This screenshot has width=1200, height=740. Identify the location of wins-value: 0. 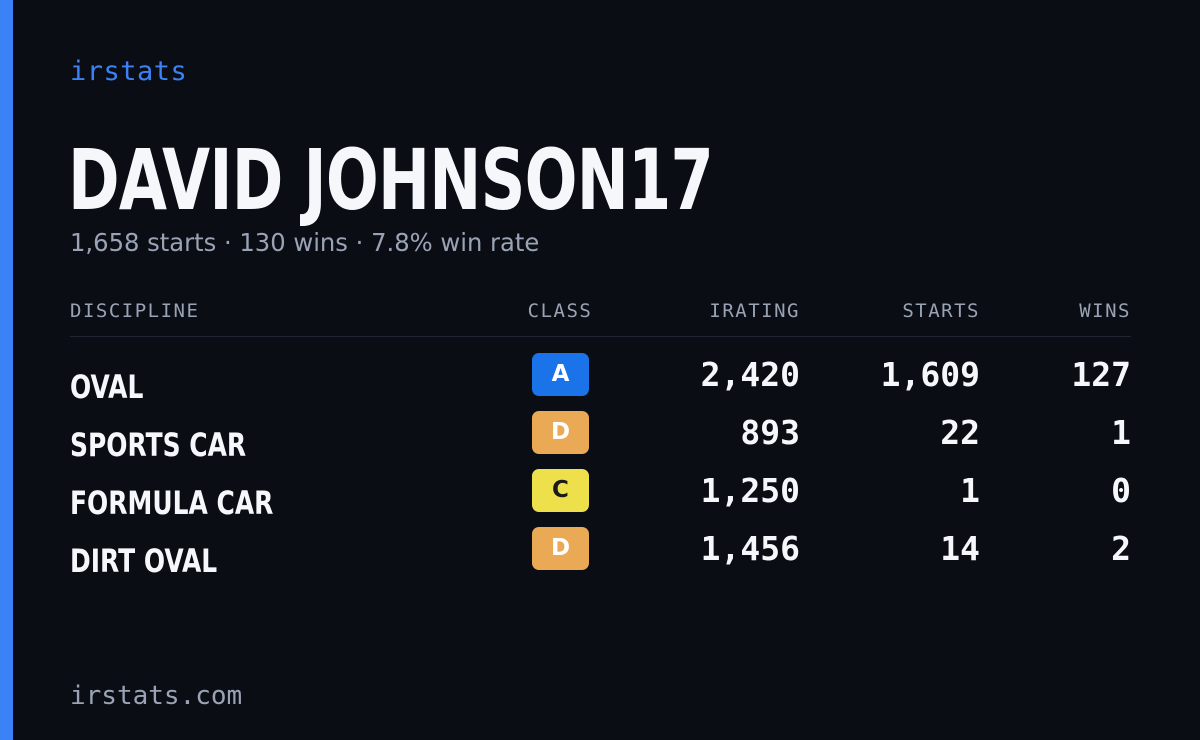
(1121, 490).